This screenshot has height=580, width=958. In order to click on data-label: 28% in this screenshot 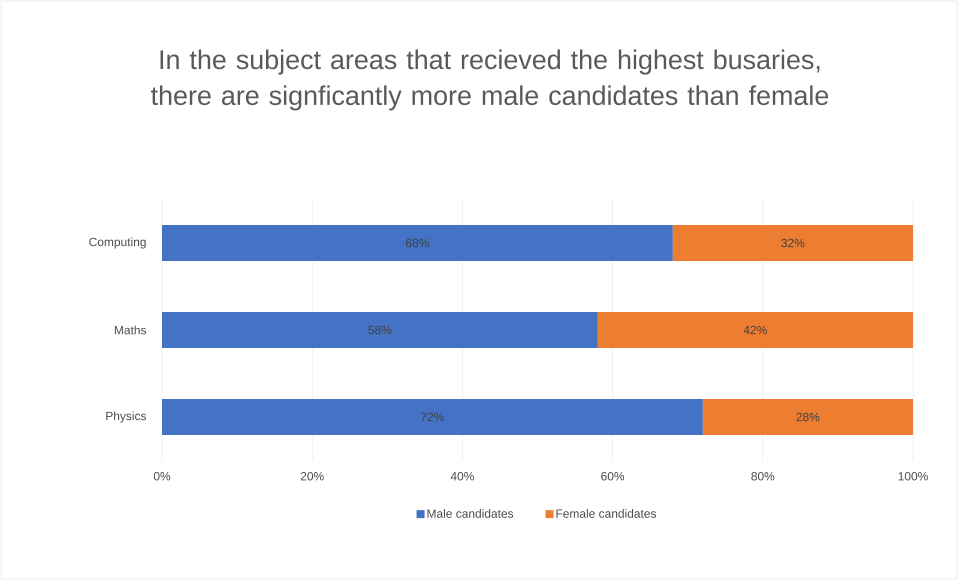, I will do `click(808, 417)`.